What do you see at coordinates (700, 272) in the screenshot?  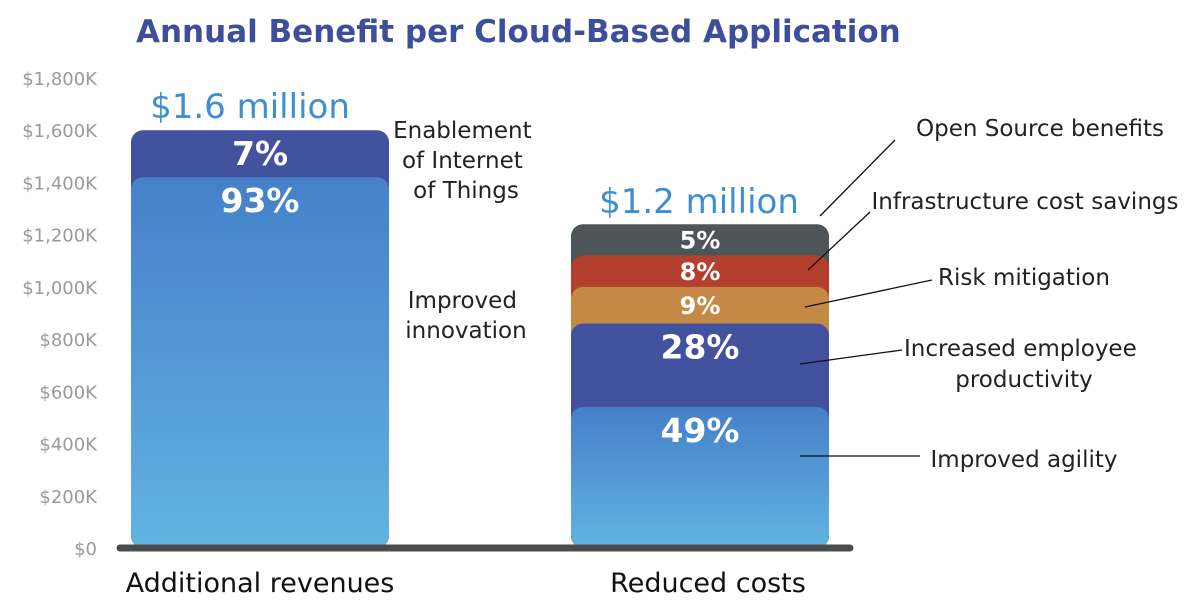 I see `bar-segment-label: 8%` at bounding box center [700, 272].